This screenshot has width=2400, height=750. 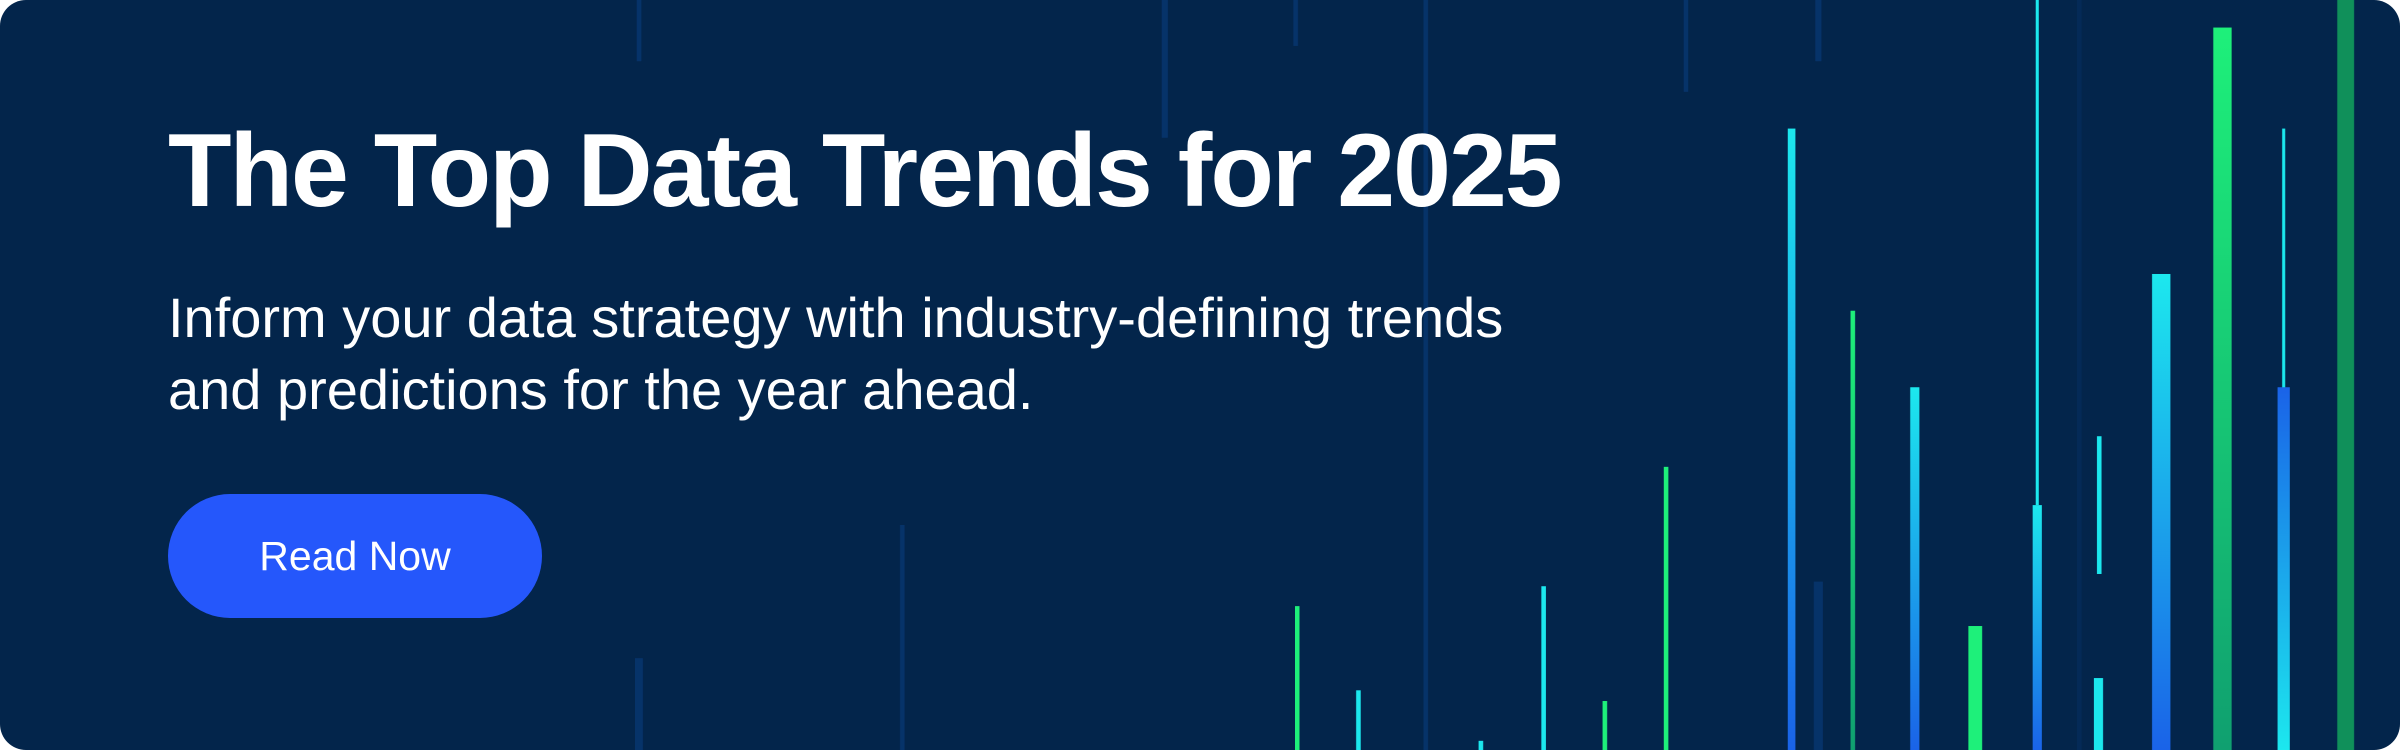 What do you see at coordinates (355, 556) in the screenshot?
I see `read-now-button: Read Now` at bounding box center [355, 556].